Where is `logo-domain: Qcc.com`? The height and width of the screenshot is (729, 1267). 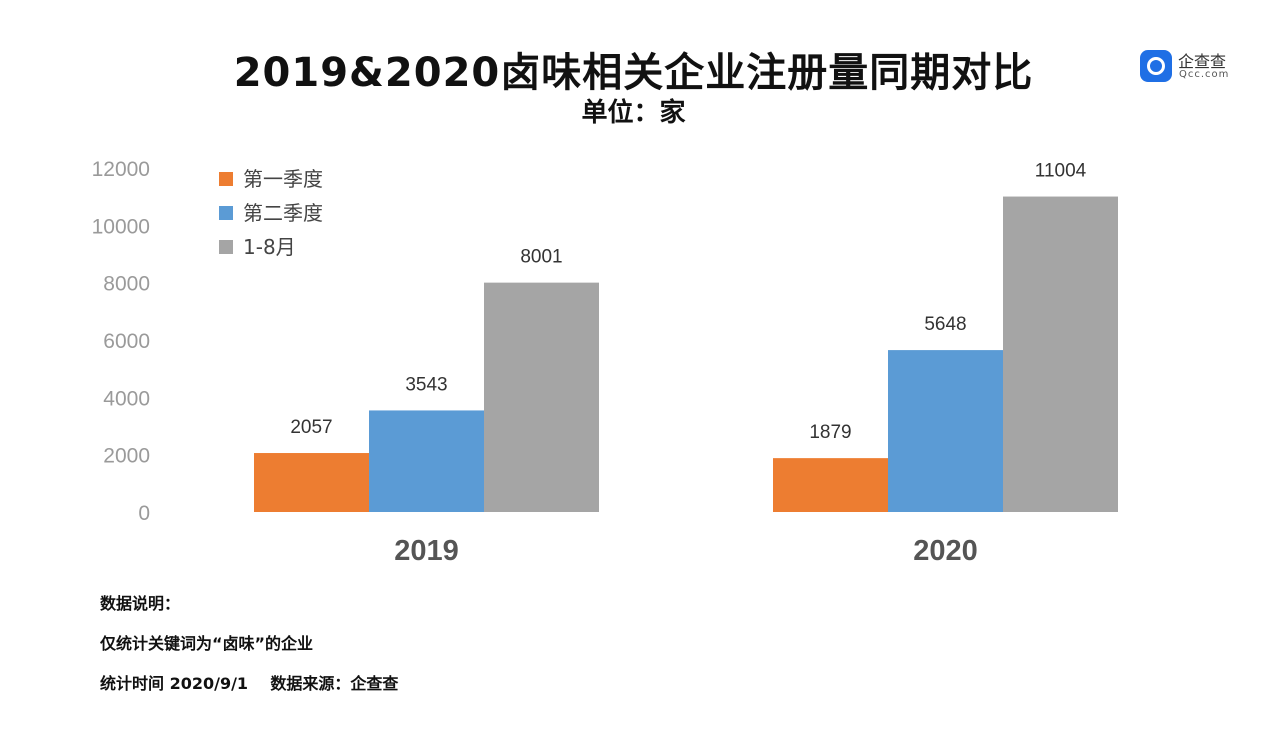 logo-domain: Qcc.com is located at coordinates (1204, 74).